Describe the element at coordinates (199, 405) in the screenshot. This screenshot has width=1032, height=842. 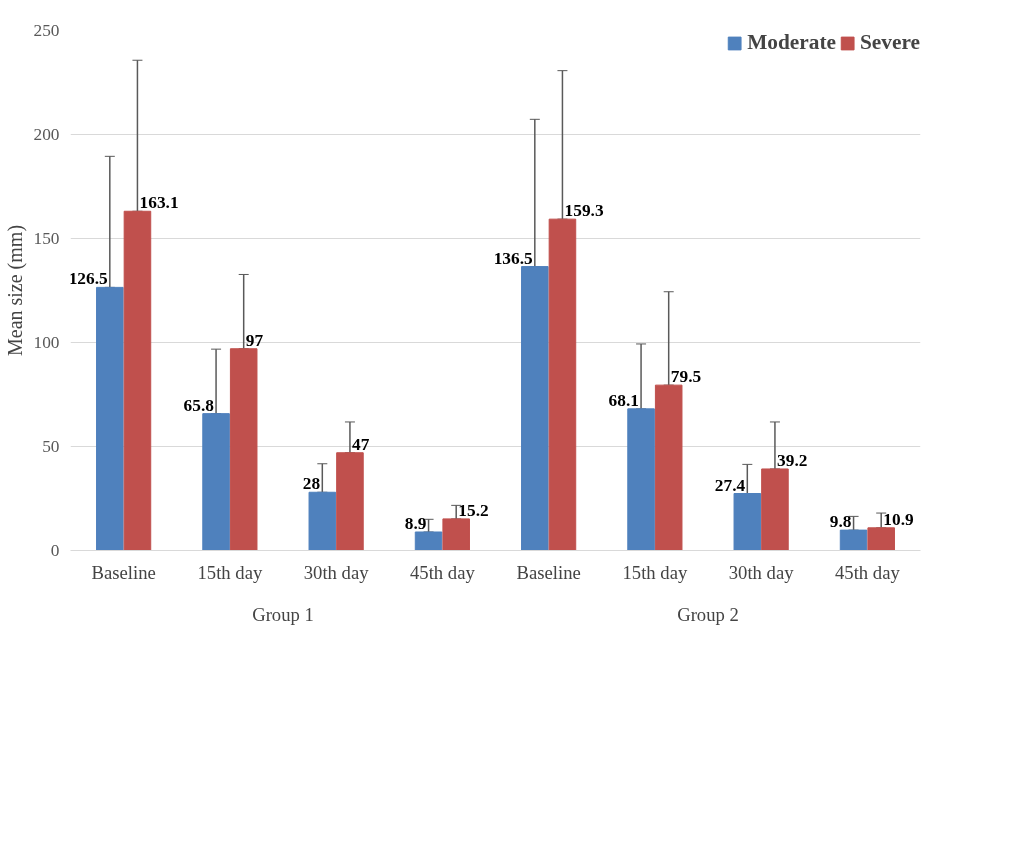
I see `data-label: 65.8` at that location.